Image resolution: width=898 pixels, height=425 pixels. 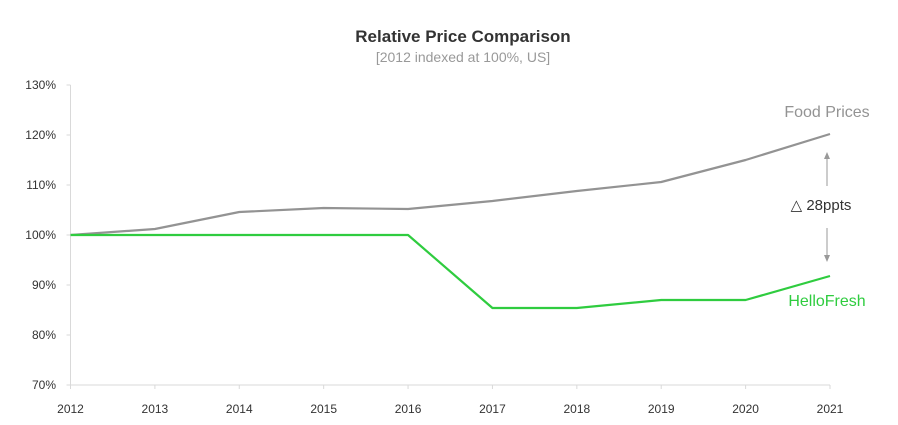 What do you see at coordinates (463, 36) in the screenshot?
I see `chart-title: Relative Price Comparison` at bounding box center [463, 36].